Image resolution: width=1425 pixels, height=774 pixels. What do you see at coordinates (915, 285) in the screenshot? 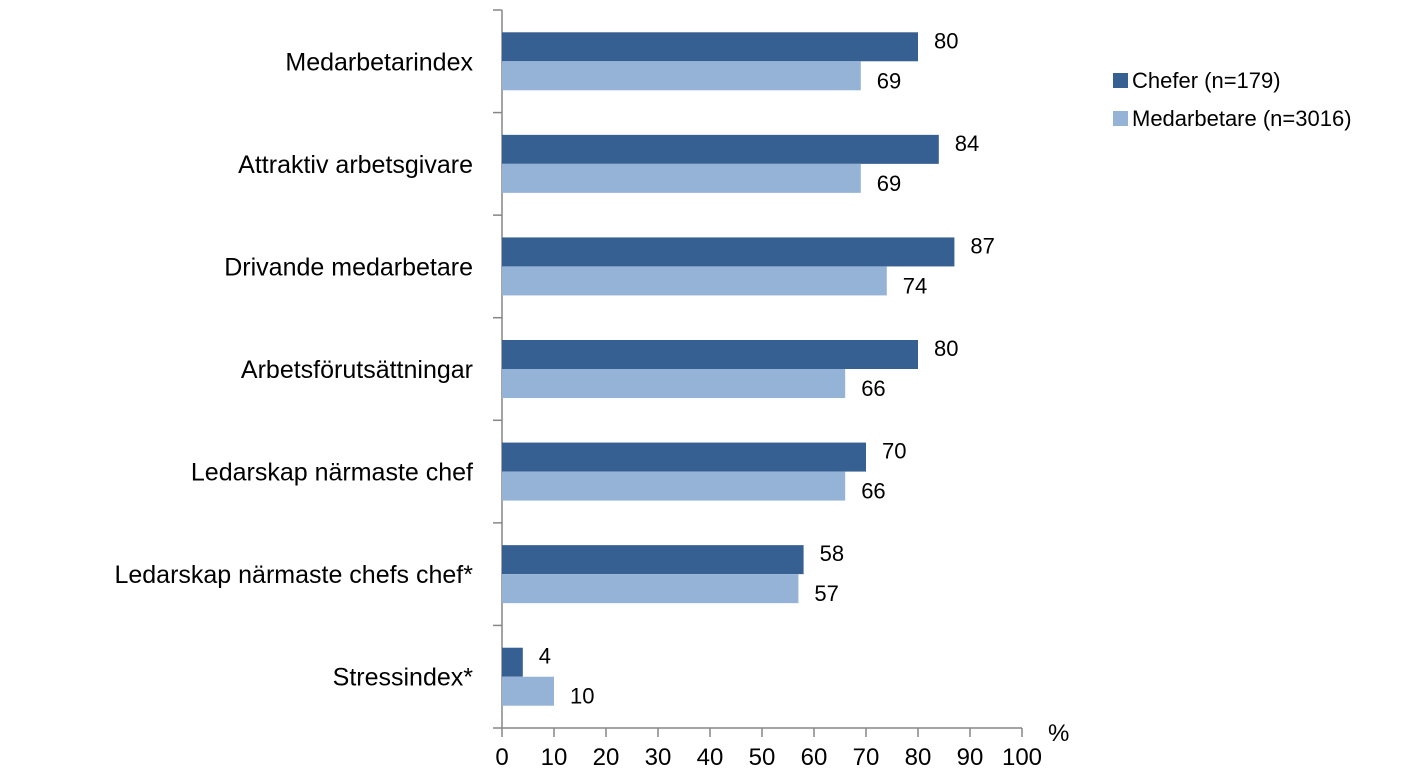
I see `data-label: 74` at bounding box center [915, 285].